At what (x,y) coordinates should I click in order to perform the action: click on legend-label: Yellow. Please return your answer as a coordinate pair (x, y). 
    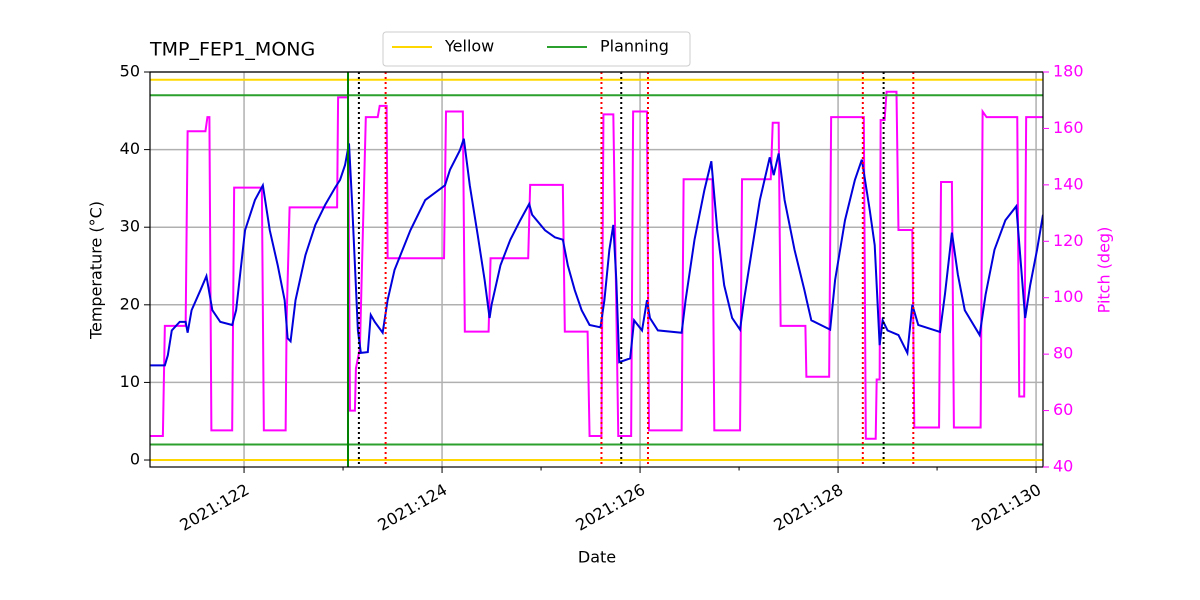
    Looking at the image, I should click on (469, 46).